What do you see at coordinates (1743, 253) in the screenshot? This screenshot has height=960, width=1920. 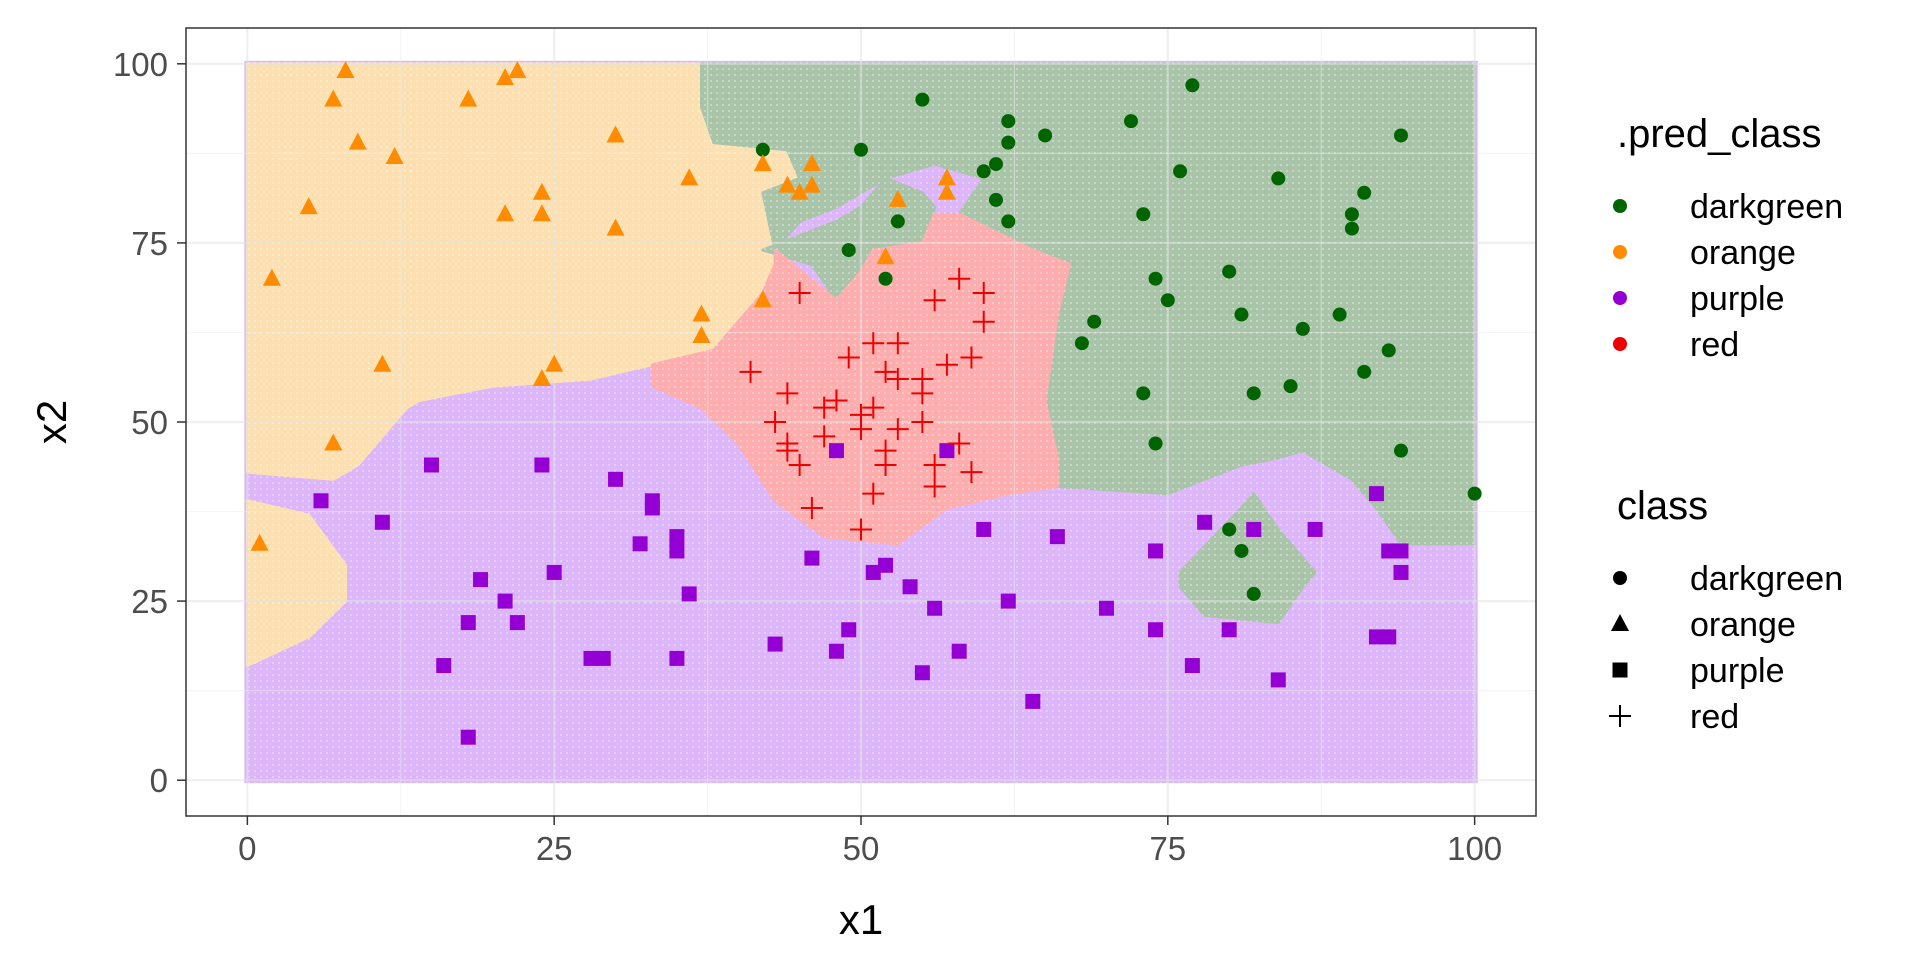 I see `legend-pred-class-label-orange: orange` at bounding box center [1743, 253].